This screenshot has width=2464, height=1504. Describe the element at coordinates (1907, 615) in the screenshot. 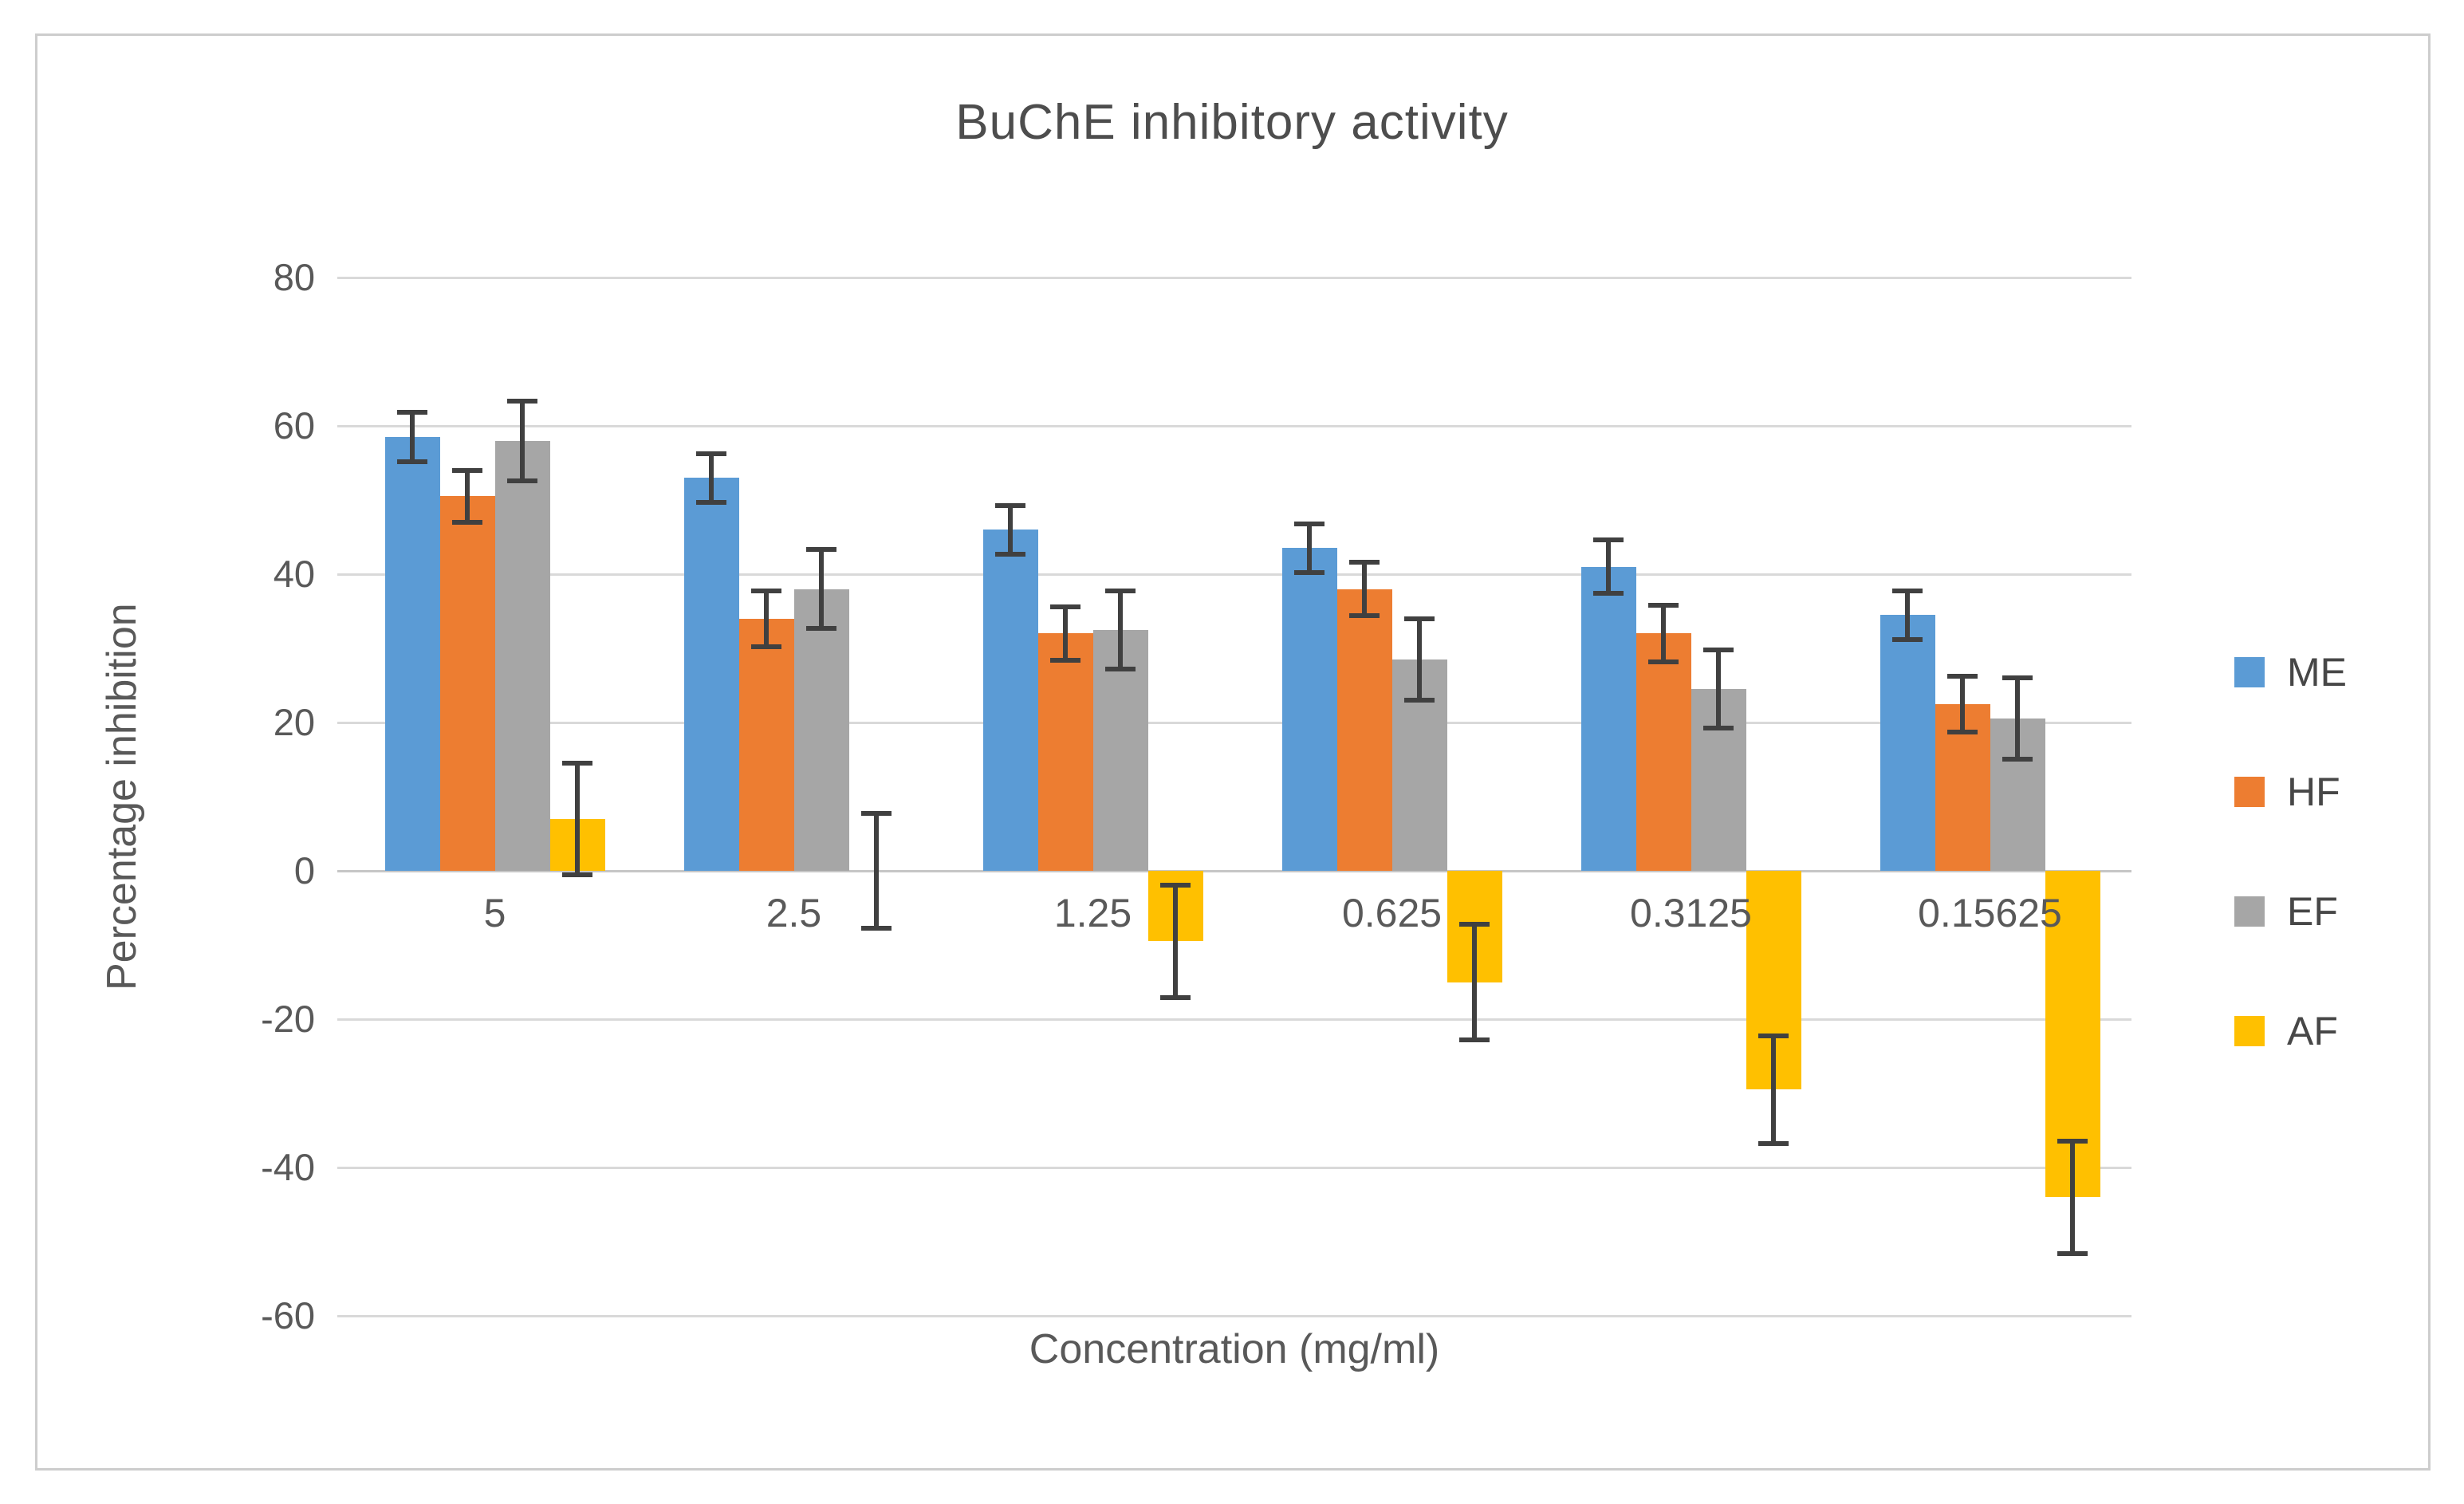

I see `error-bar-ME-0.15625` at that location.